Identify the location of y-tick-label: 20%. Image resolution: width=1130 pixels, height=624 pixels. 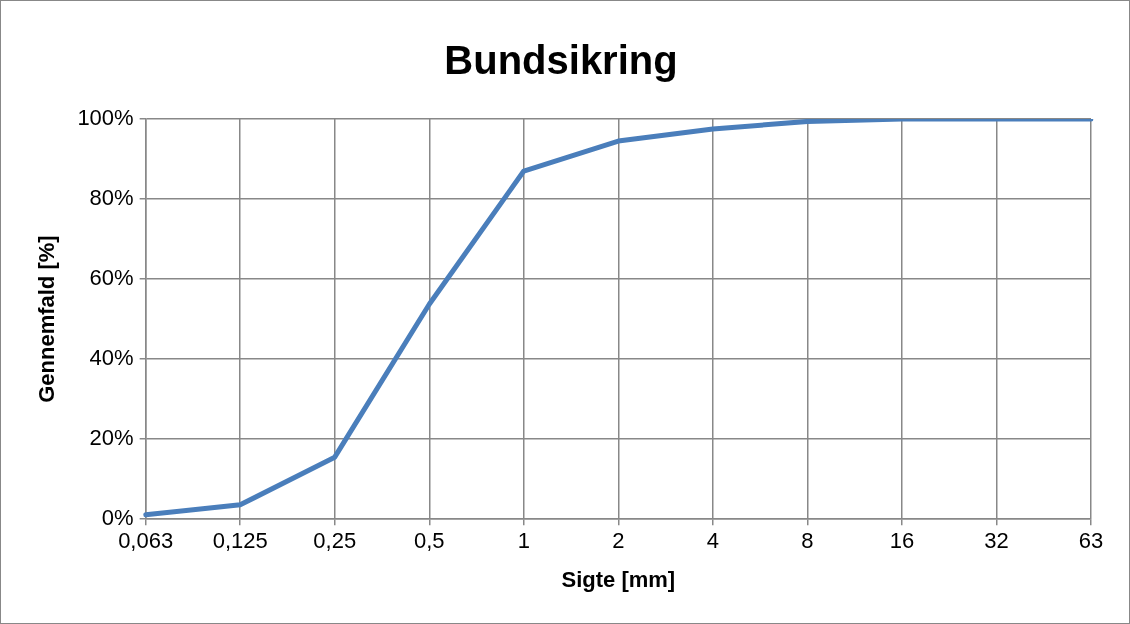
(111, 438).